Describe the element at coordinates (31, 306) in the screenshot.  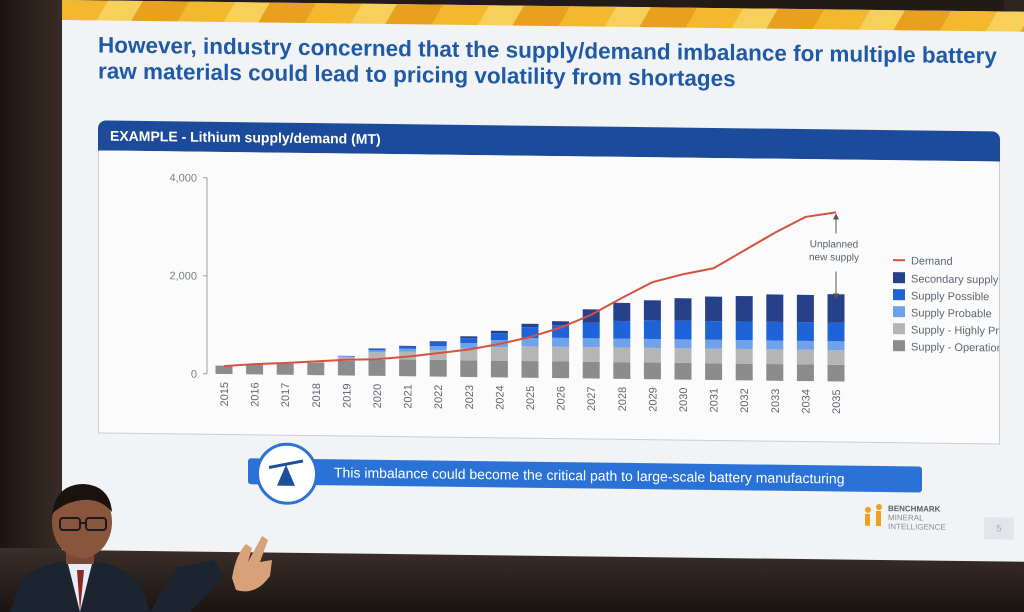
I see `room-wall-left` at that location.